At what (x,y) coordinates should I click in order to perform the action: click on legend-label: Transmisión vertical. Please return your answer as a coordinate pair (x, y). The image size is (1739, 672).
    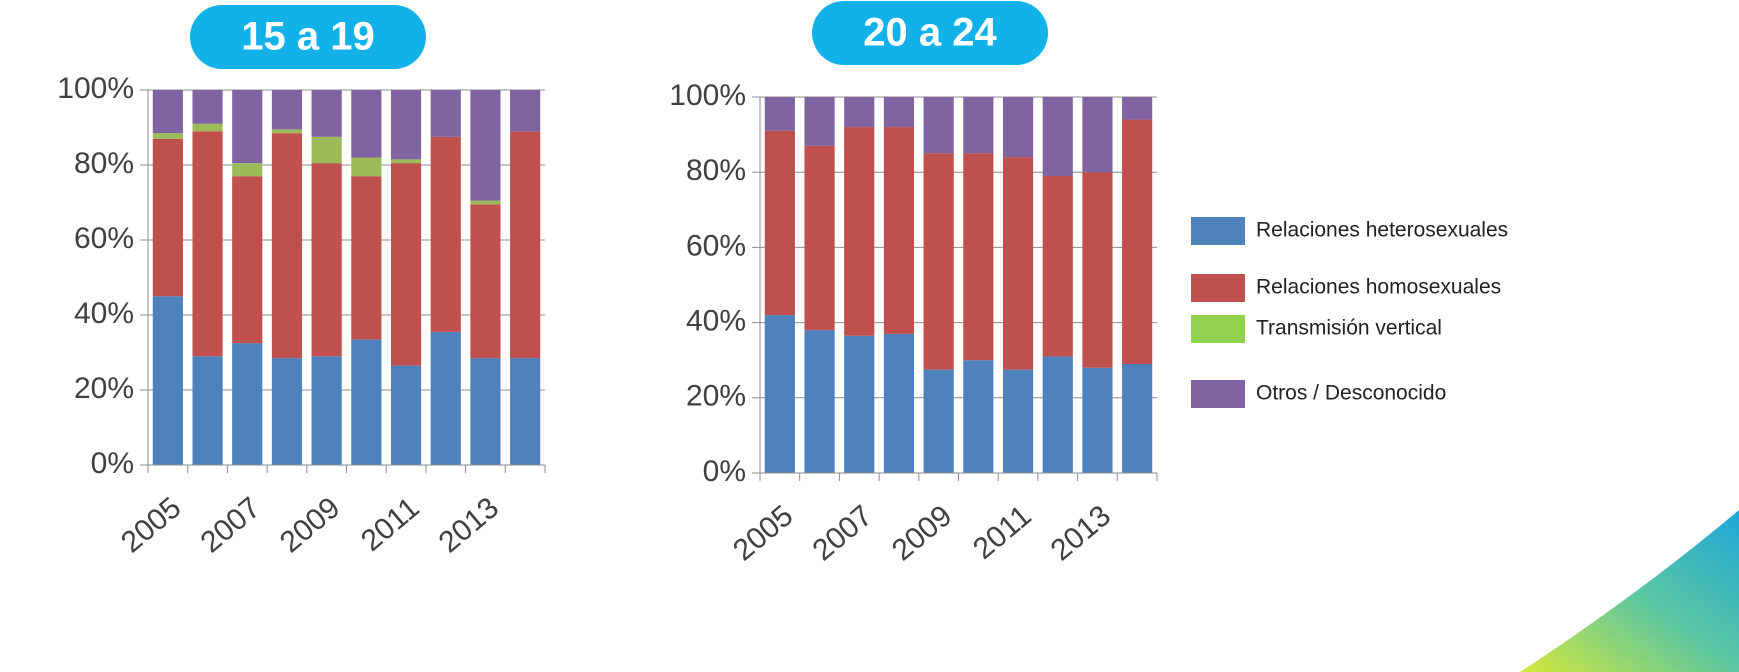
    Looking at the image, I should click on (1349, 328).